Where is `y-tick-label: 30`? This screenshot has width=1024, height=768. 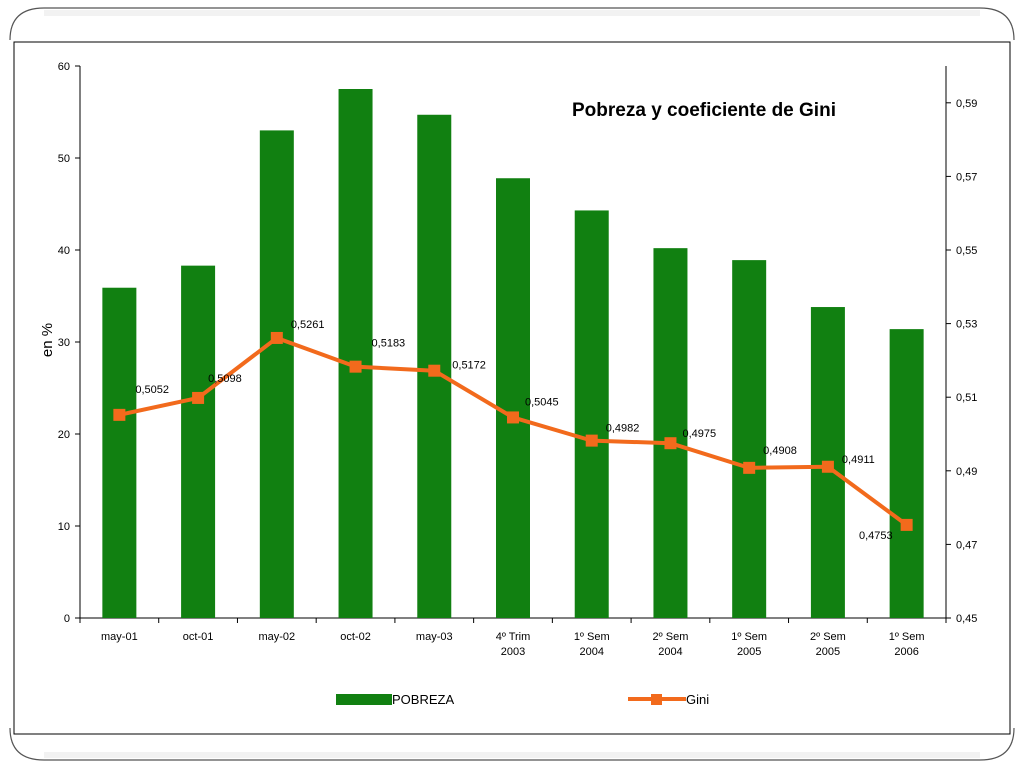
y-tick-label: 30 is located at coordinates (64, 343).